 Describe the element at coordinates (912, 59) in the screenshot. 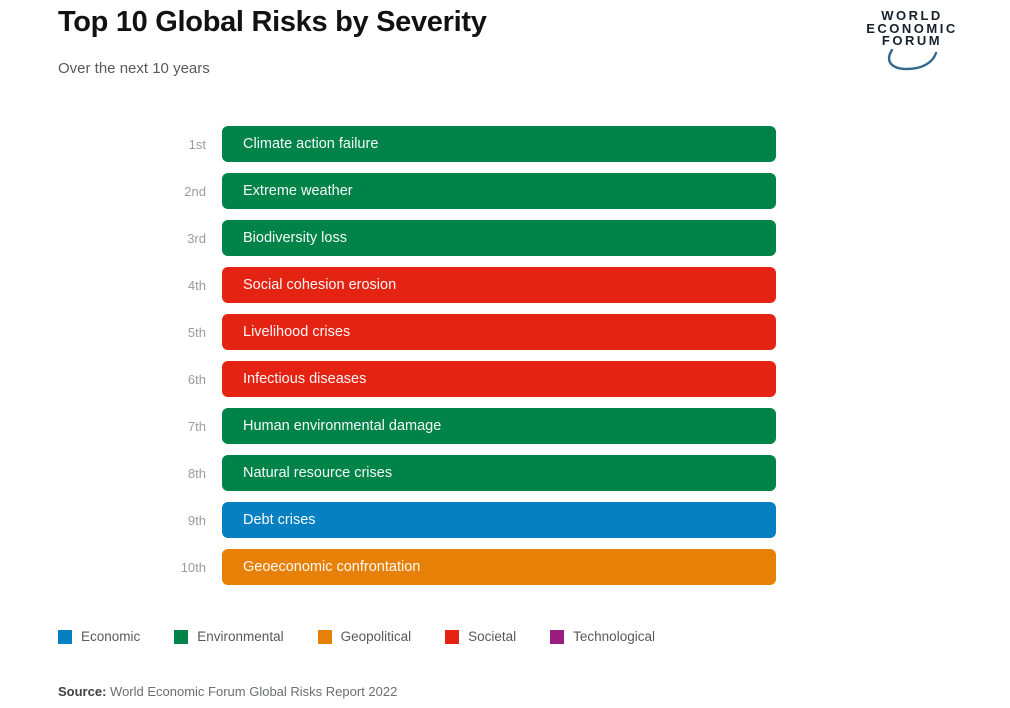

I see `wef-swoosh-icon` at that location.